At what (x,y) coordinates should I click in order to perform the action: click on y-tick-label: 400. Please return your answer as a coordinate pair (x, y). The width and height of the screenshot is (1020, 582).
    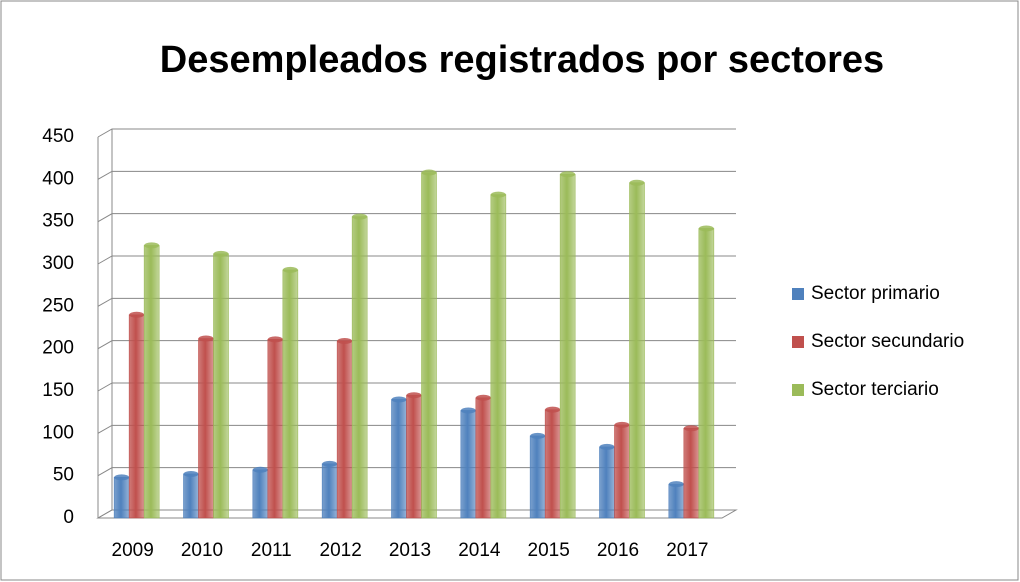
    Looking at the image, I should click on (58, 178).